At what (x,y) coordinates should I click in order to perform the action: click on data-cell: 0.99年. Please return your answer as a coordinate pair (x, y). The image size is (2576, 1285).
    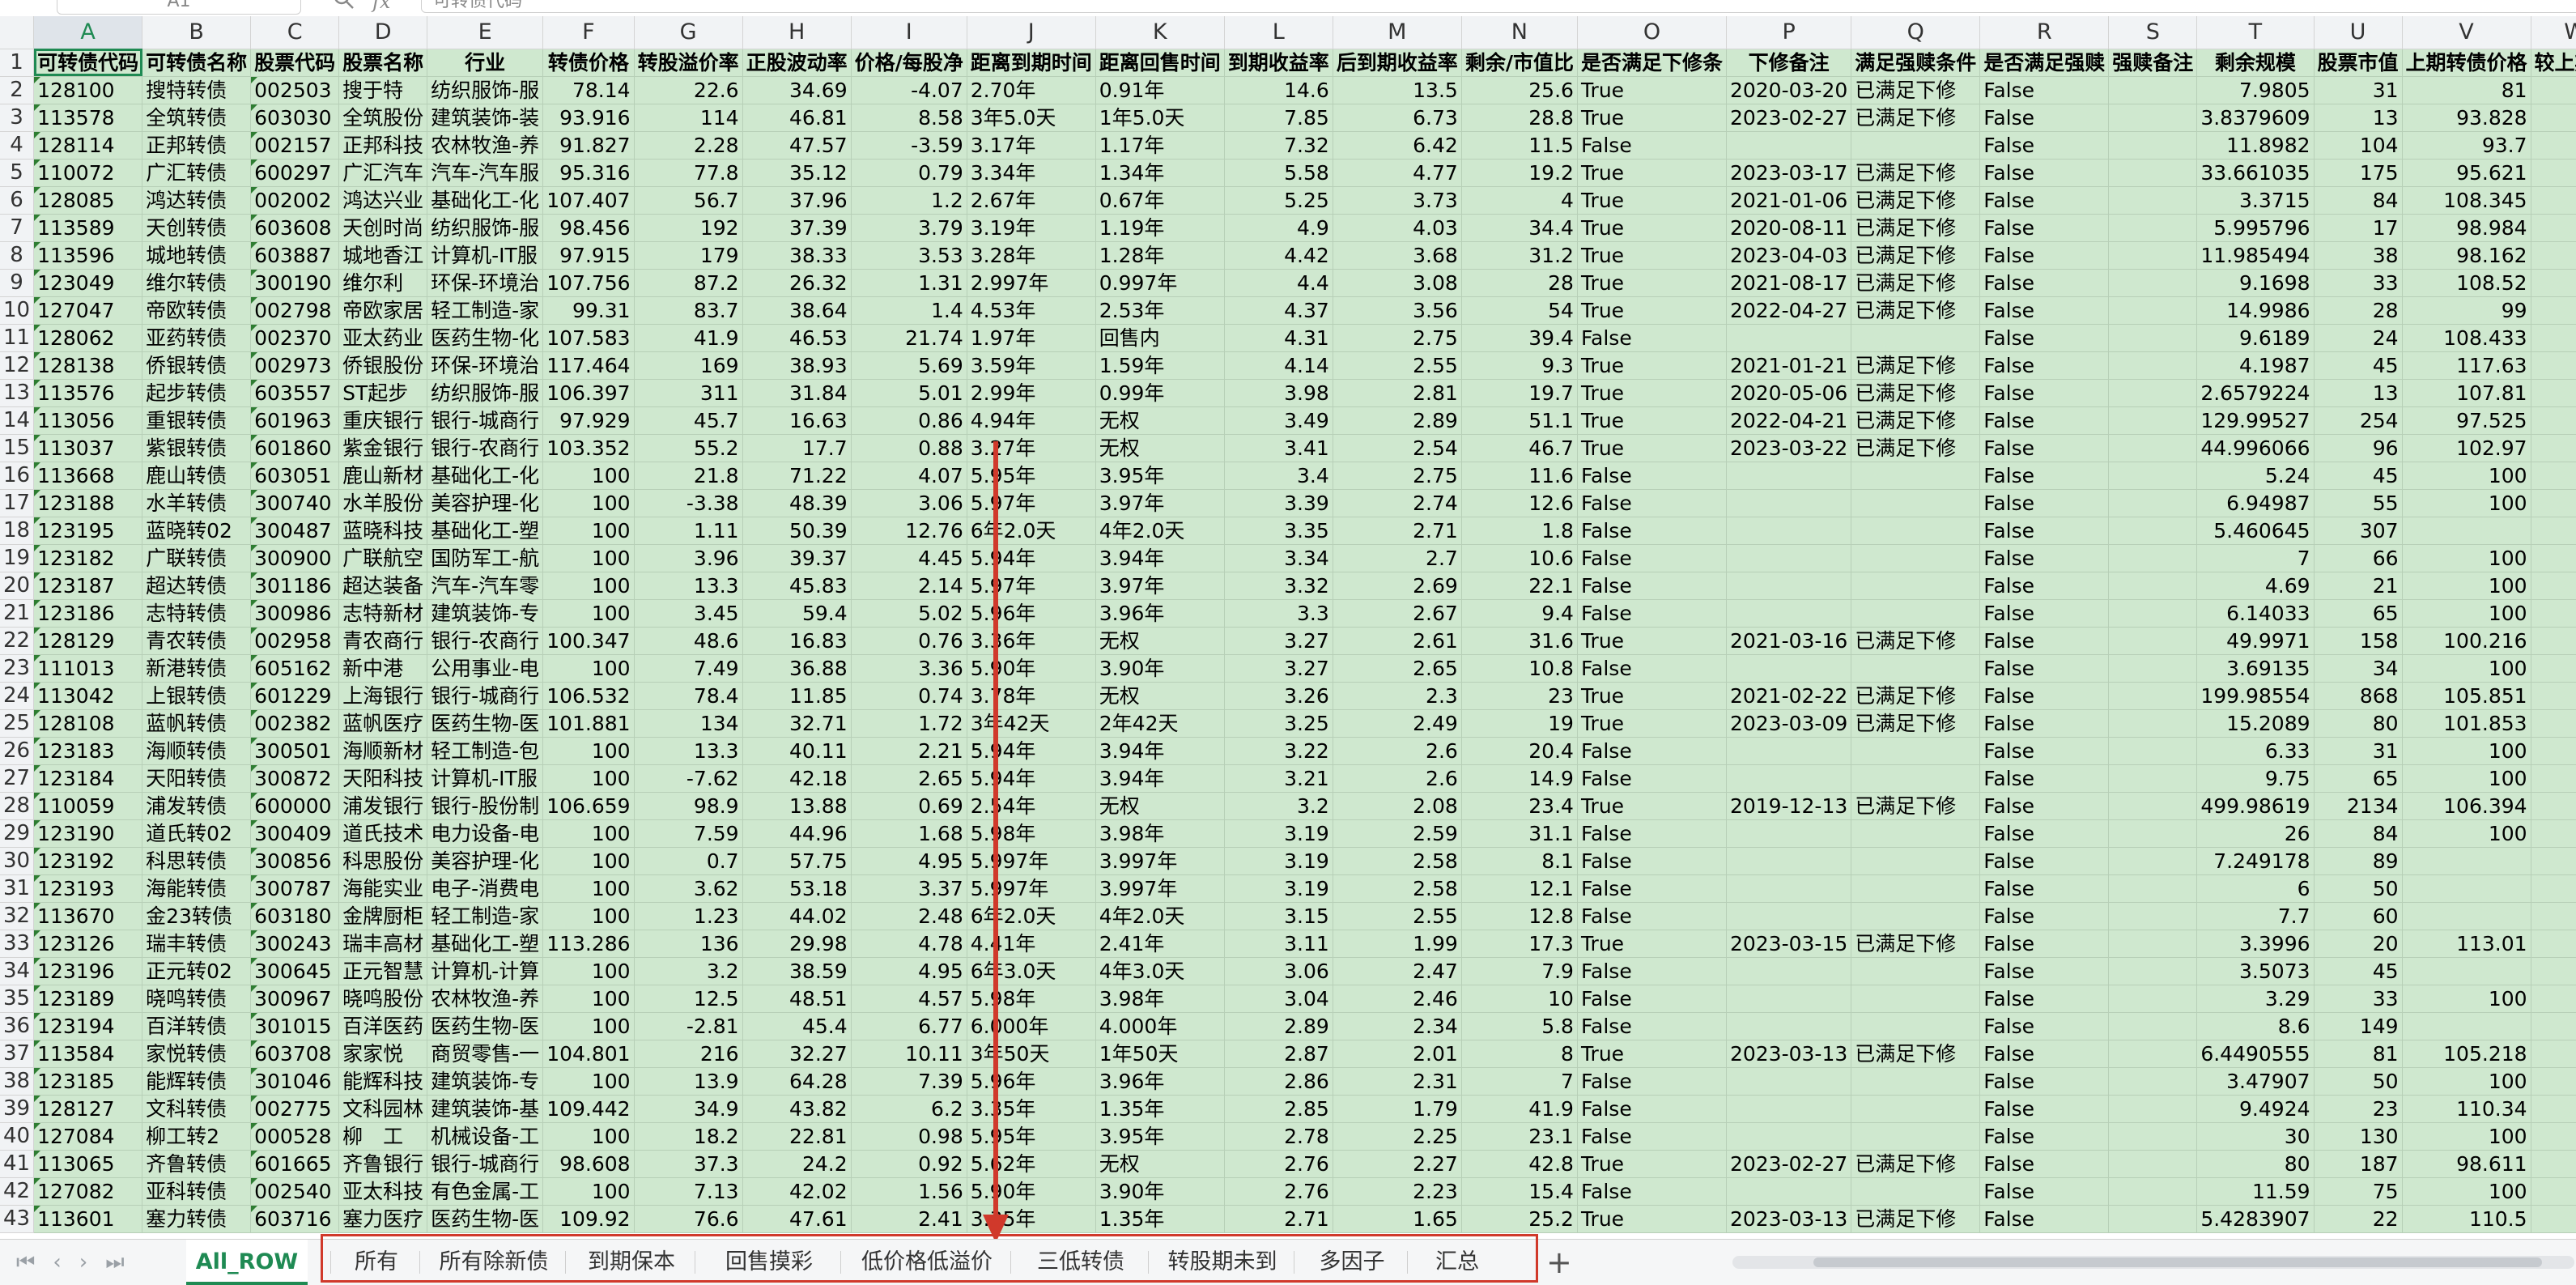
    Looking at the image, I should click on (1160, 393).